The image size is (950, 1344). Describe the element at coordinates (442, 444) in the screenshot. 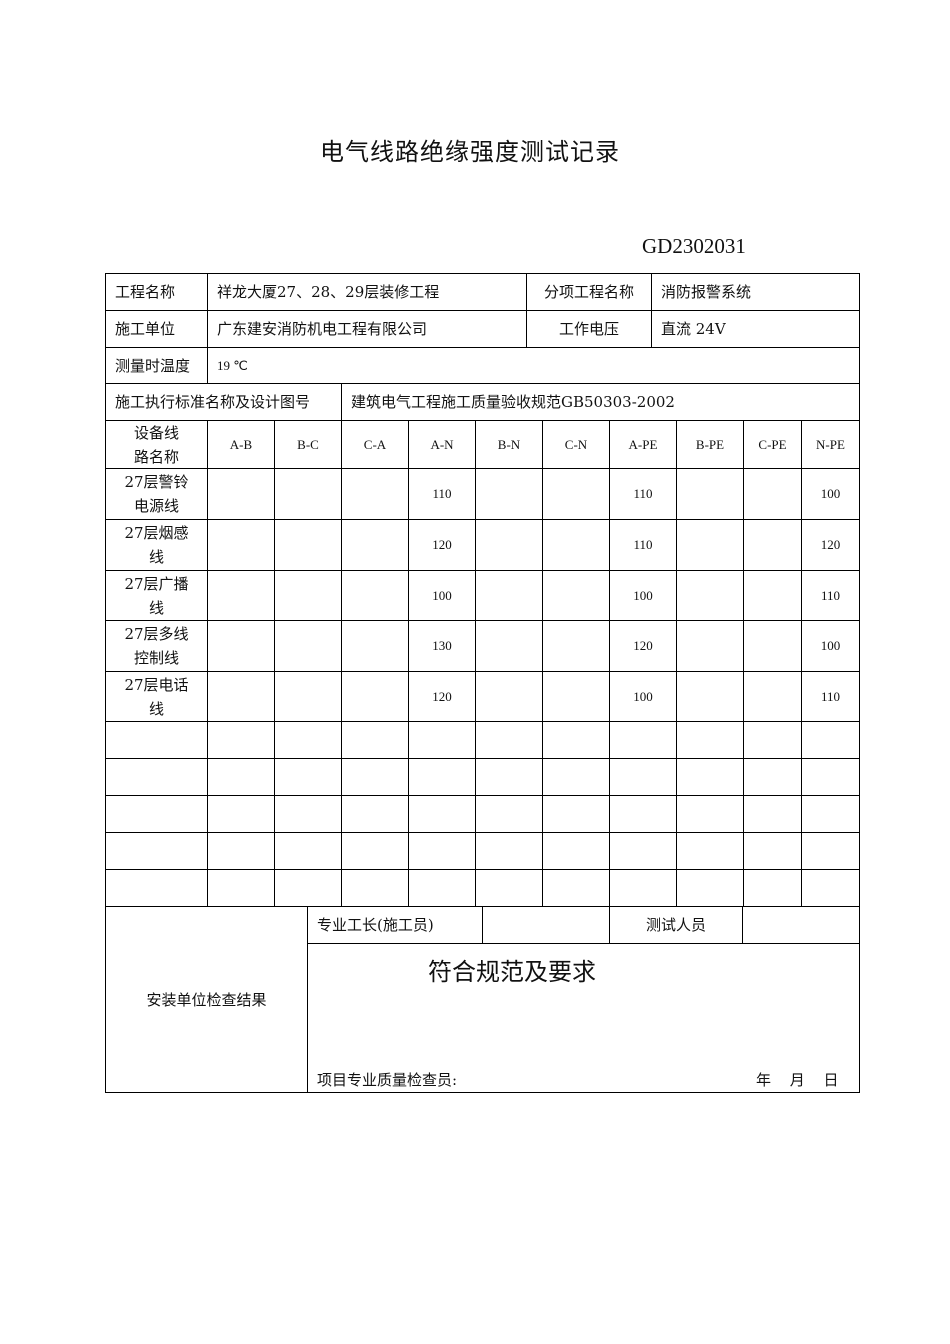

I see `column-header: A-N` at that location.